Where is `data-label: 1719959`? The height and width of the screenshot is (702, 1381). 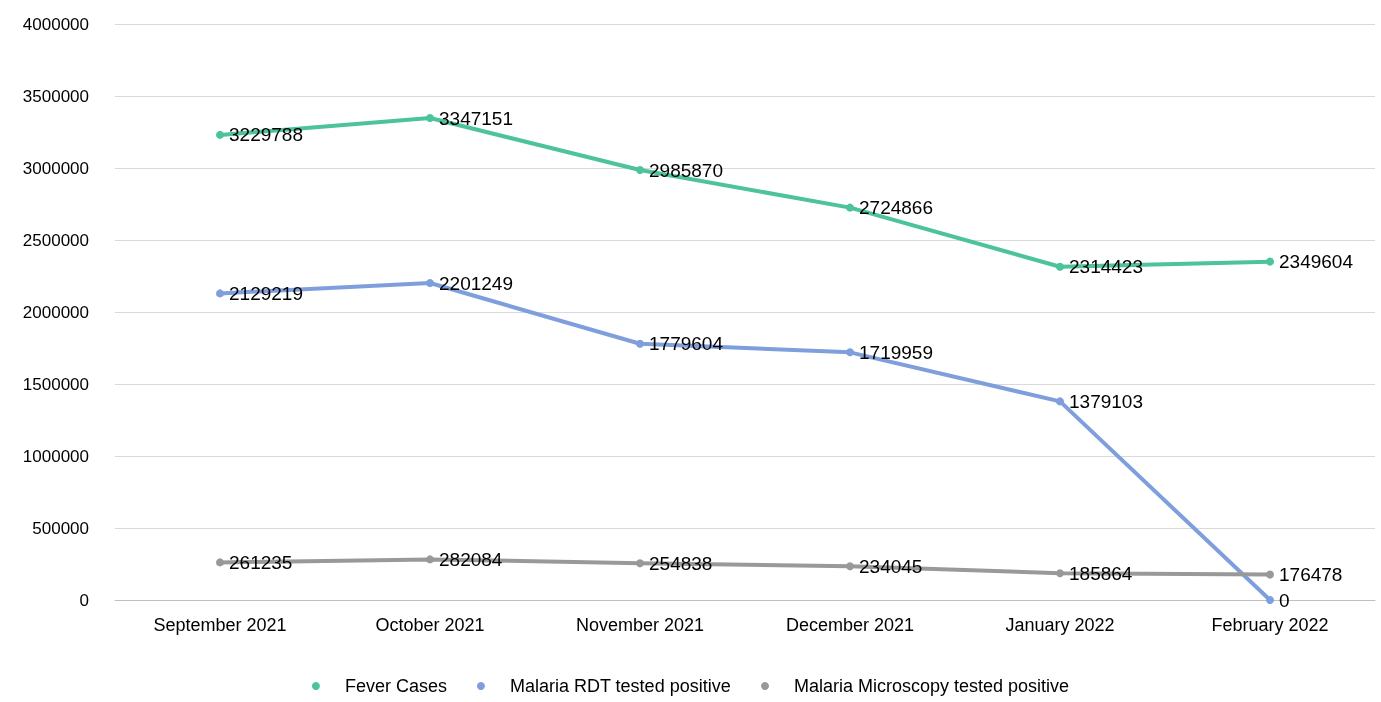
data-label: 1719959 is located at coordinates (896, 352).